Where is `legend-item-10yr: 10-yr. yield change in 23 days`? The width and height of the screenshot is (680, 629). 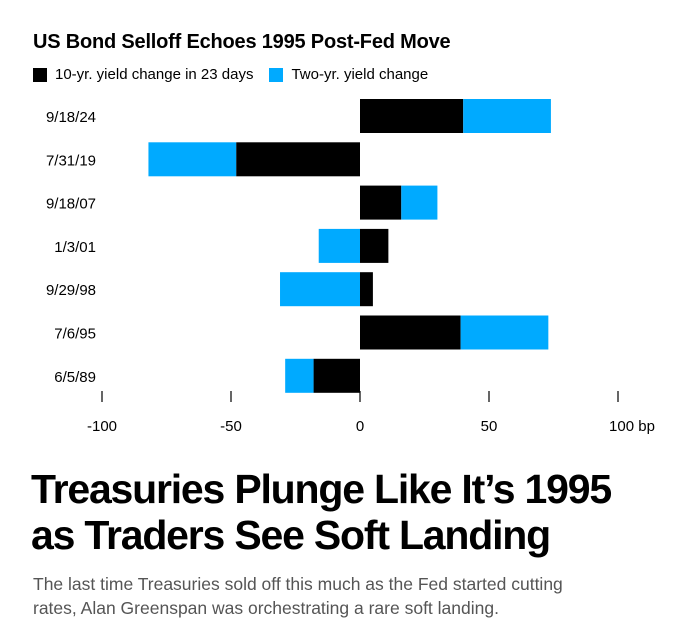 legend-item-10yr: 10-yr. yield change in 23 days is located at coordinates (143, 74).